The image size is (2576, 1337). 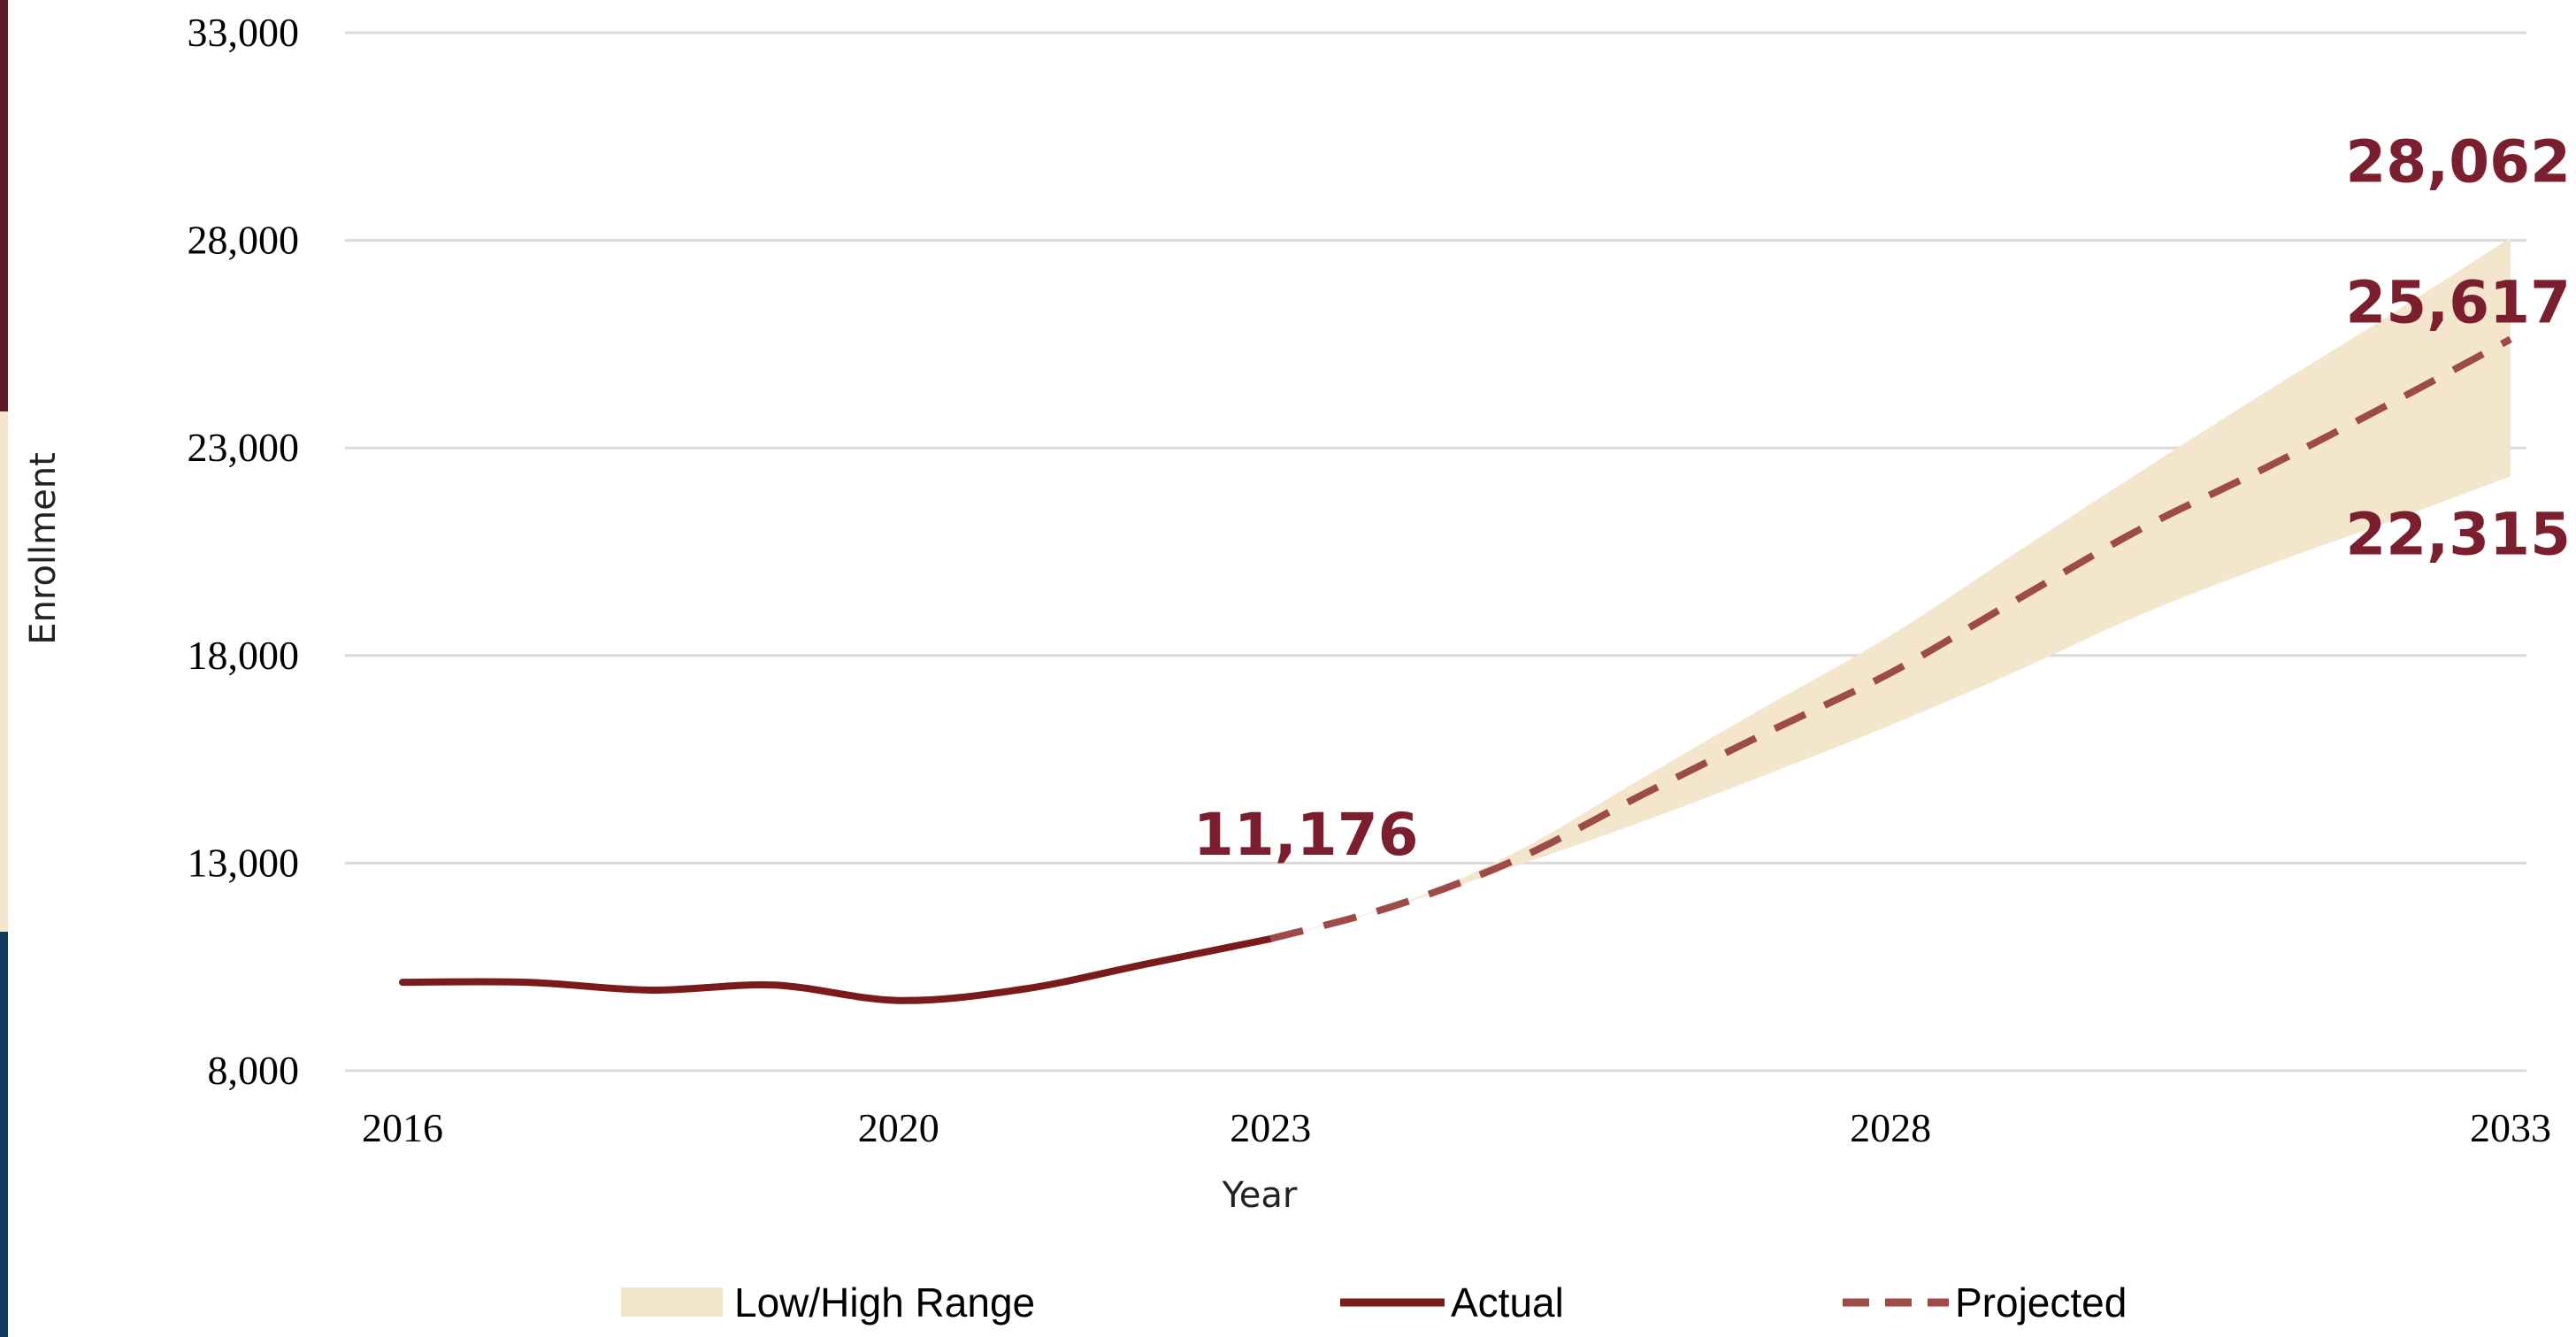 I want to click on x-tick-label: 2016, so click(x=402, y=1127).